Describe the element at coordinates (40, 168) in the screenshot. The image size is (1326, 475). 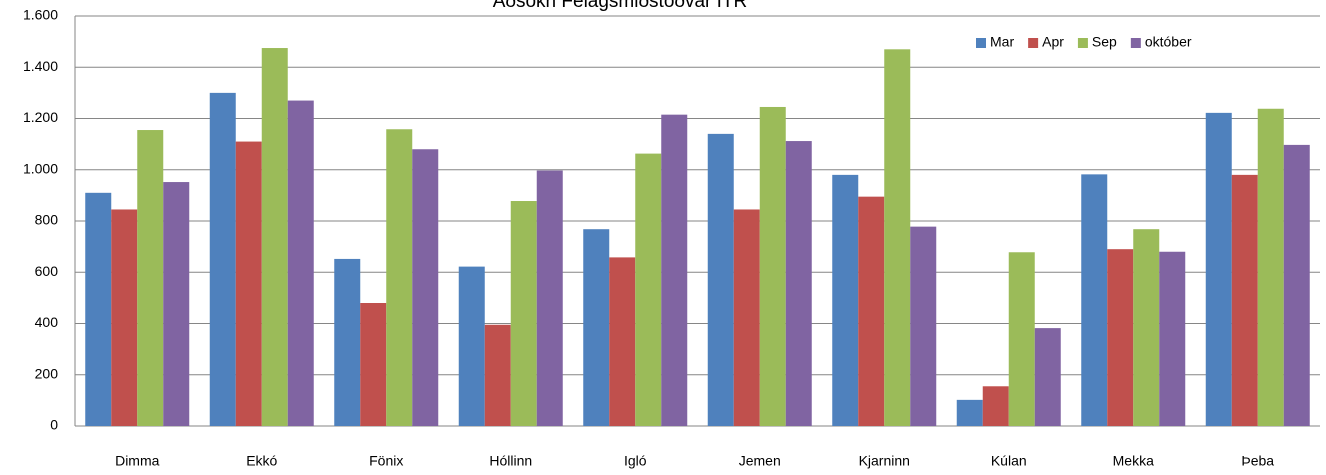
I see `y-tick-label: 1.000` at that location.